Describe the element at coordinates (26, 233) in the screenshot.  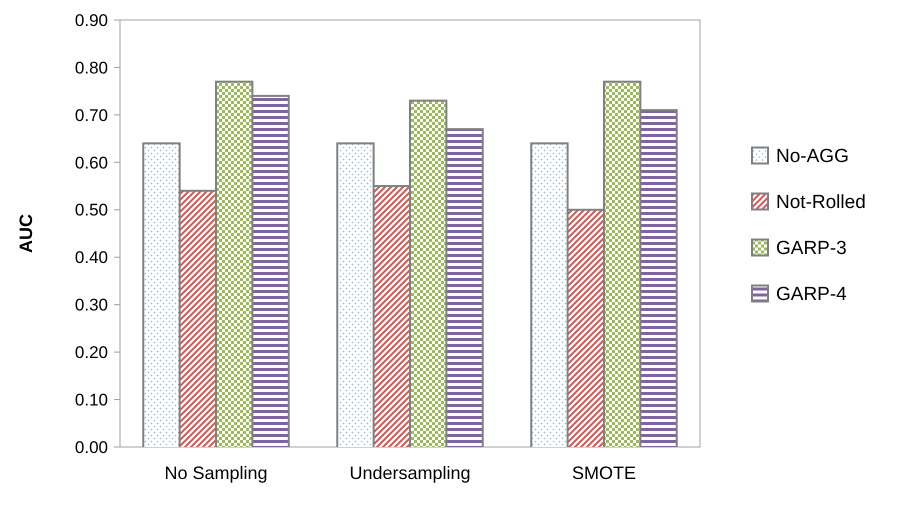
I see `y-axis-title: AUC` at that location.